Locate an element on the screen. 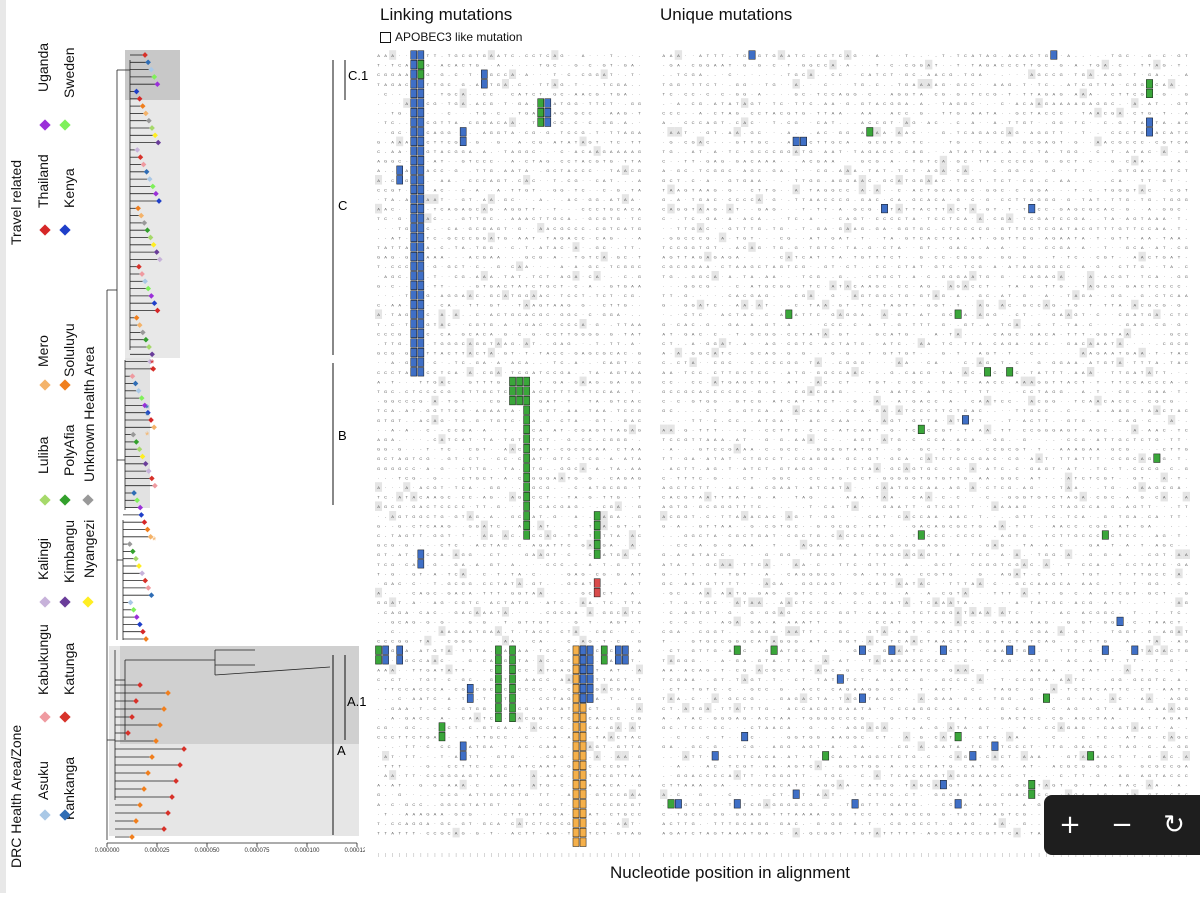 The height and width of the screenshot is (900, 1200). zoom-out-button: − is located at coordinates (1122, 825).